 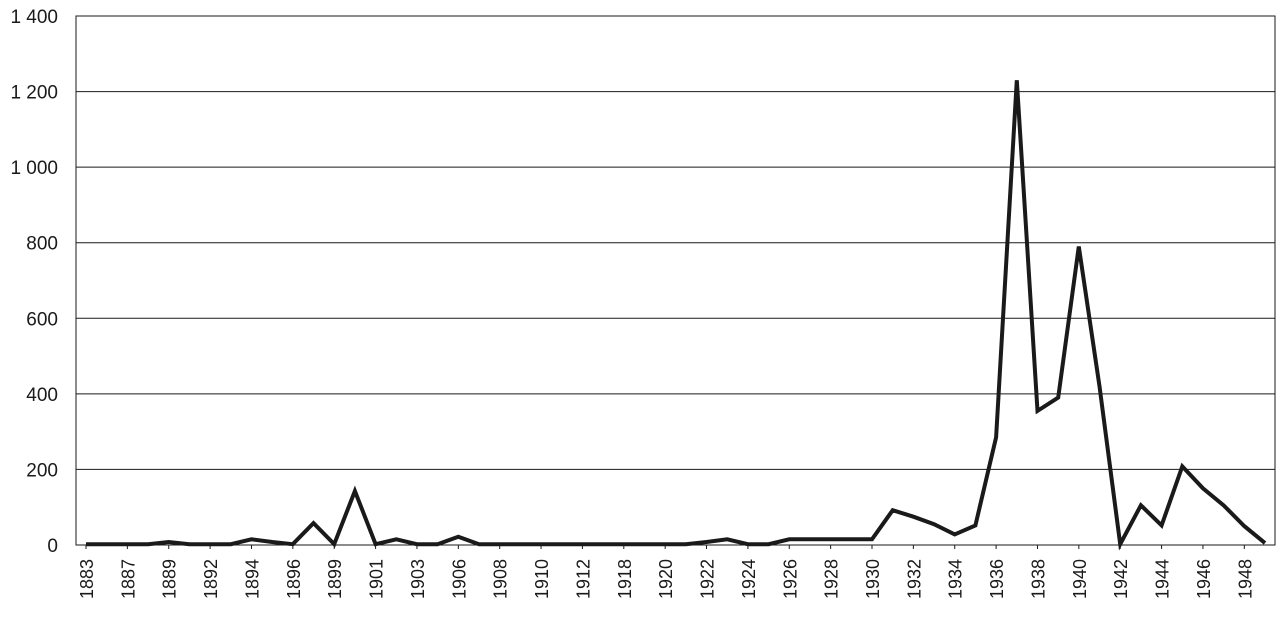 I want to click on x-tick-label: 1944, so click(x=1163, y=579).